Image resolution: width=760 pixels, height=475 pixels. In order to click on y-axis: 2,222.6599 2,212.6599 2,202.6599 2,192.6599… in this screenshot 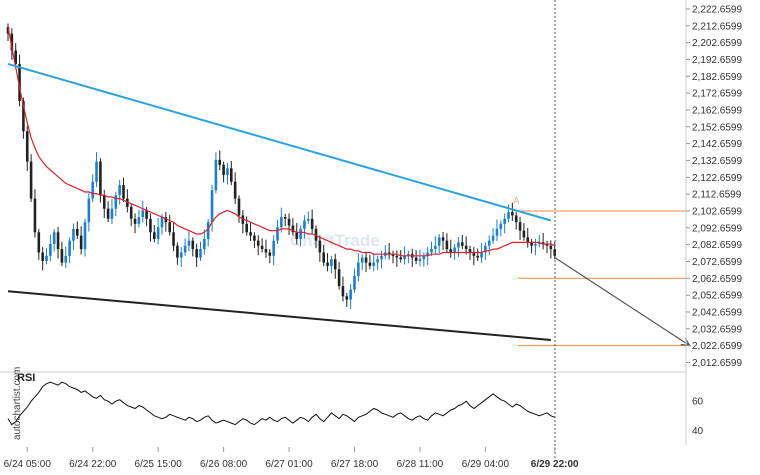, I will do `click(713, 186)`.